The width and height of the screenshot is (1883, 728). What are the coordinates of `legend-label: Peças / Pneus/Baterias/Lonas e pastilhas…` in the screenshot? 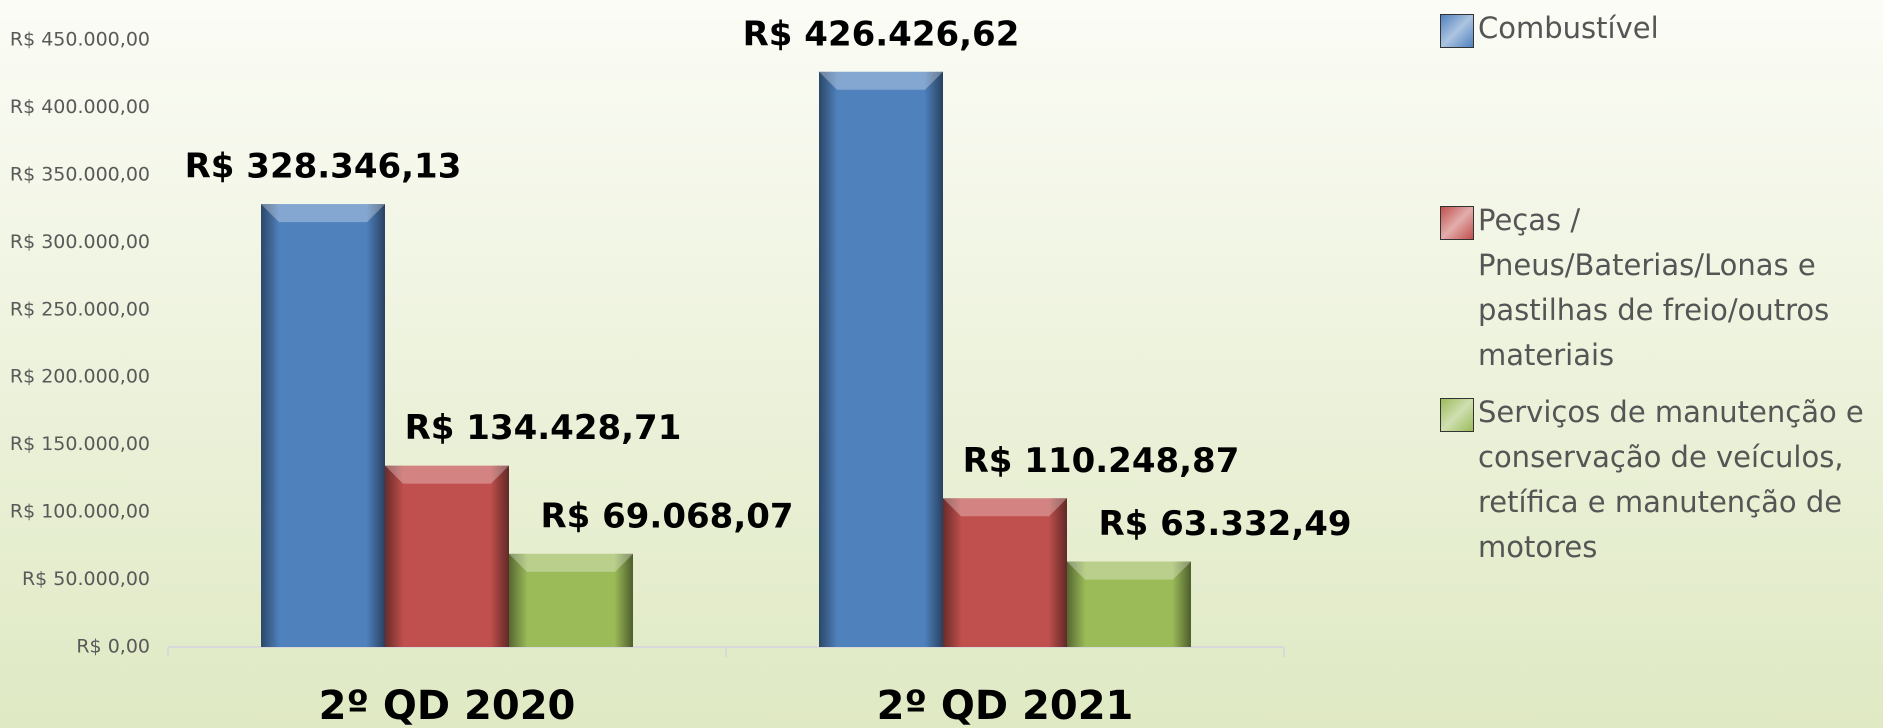 It's located at (1654, 287).